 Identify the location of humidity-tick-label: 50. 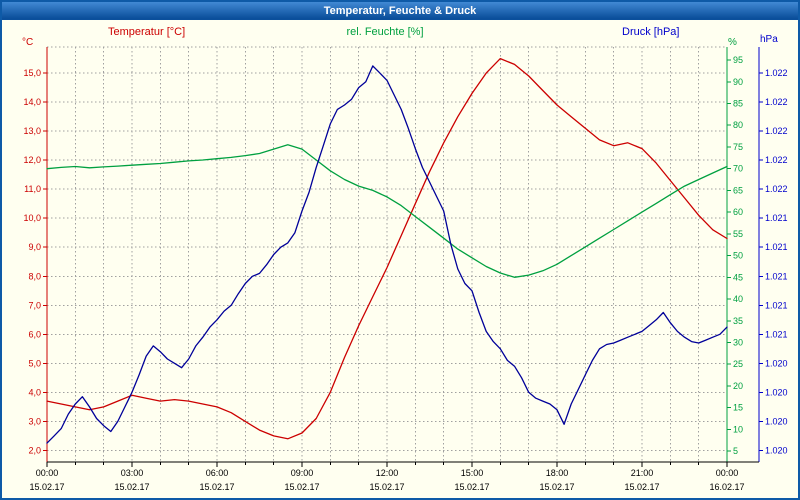
(738, 256).